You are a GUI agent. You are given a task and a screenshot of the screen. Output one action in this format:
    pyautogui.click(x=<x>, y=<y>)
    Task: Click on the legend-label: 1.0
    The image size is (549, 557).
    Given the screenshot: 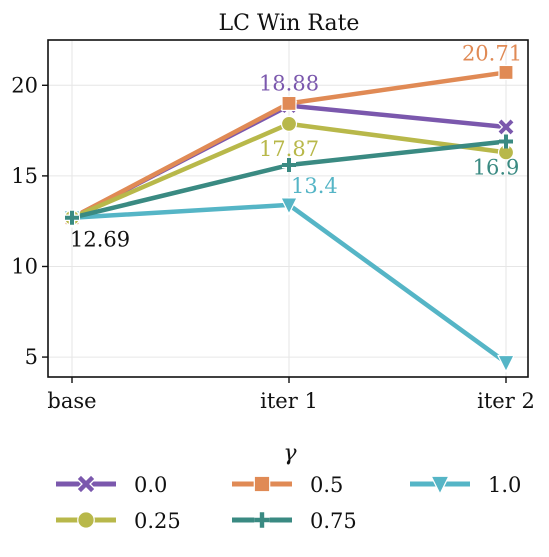 What is the action you would take?
    pyautogui.click(x=504, y=485)
    